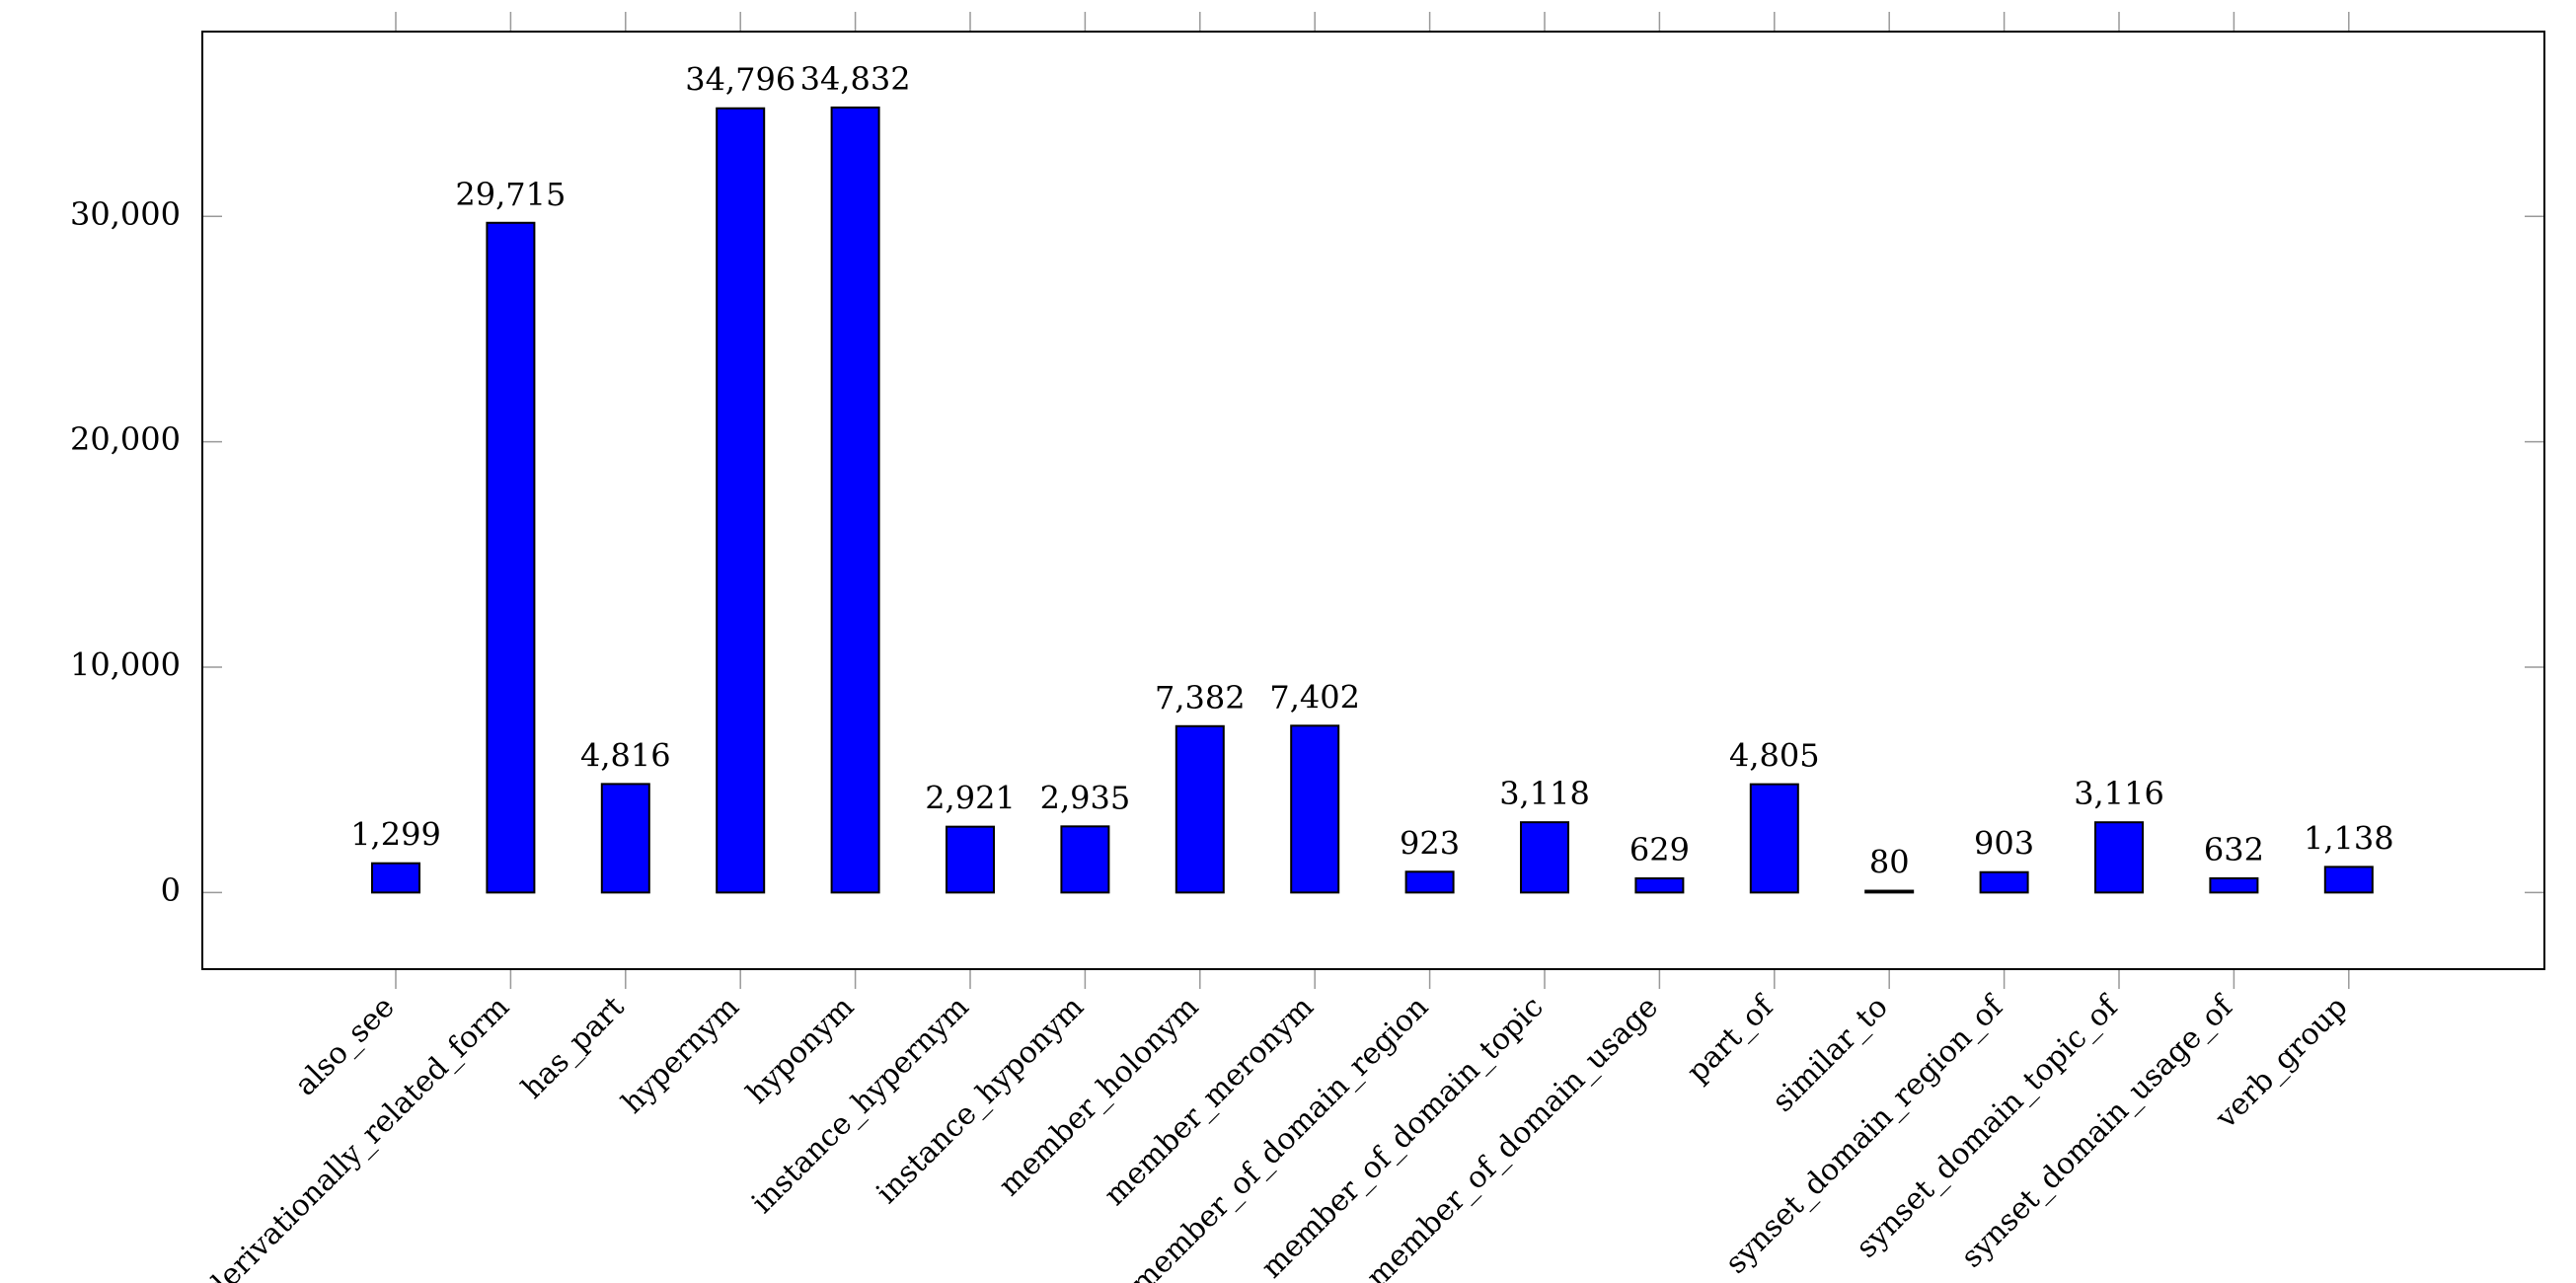 The image size is (2576, 1283). What do you see at coordinates (126, 552) in the screenshot?
I see `y-tick-labels: 0 10,000 20,000 30,000` at bounding box center [126, 552].